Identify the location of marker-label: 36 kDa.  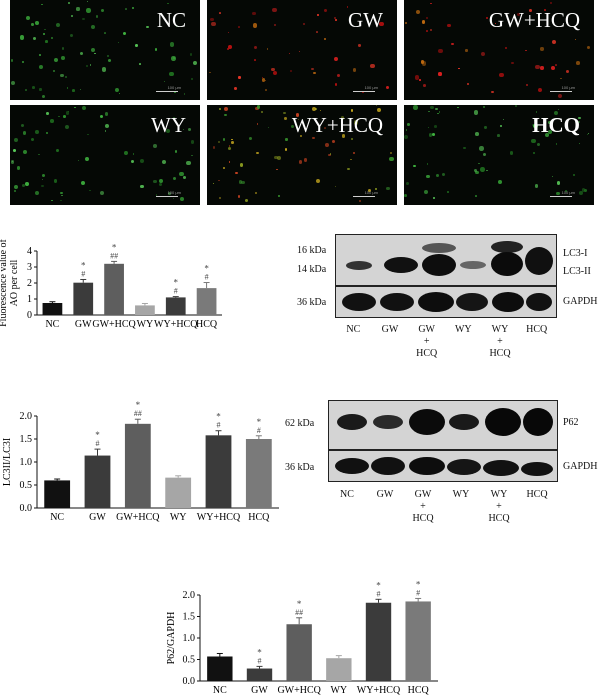
(300, 467).